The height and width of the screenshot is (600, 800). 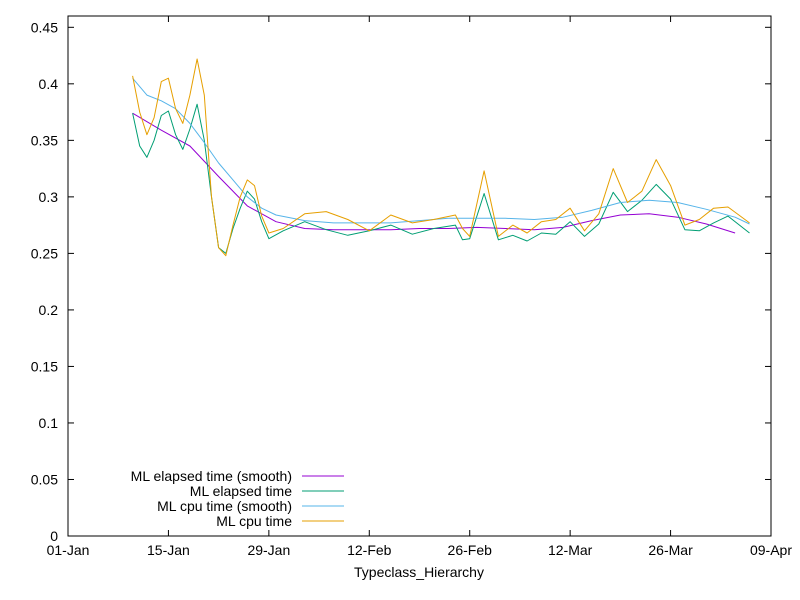 I want to click on x-tick-label: 09-Apr, so click(x=771, y=550).